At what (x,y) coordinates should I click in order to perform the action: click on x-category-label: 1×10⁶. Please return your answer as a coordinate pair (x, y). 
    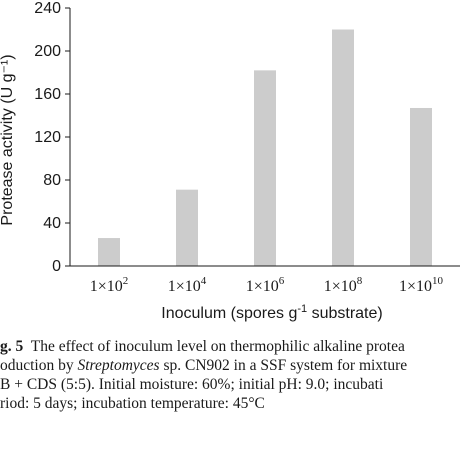
    Looking at the image, I should click on (265, 285).